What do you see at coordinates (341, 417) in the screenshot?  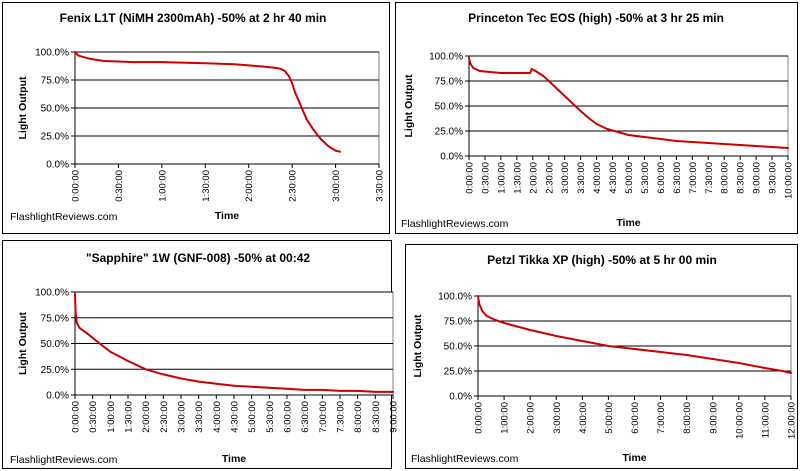 I see `x-tick-label: 7:30:00` at bounding box center [341, 417].